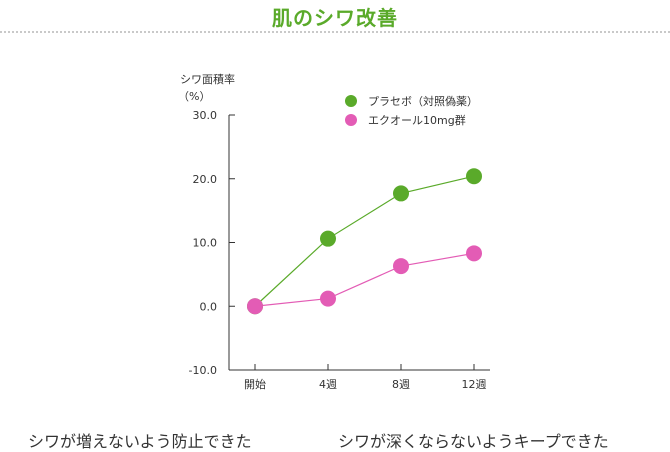 The image size is (670, 452). What do you see at coordinates (473, 441) in the screenshot?
I see `caption-right: シワが深くならないようキープできた` at bounding box center [473, 441].